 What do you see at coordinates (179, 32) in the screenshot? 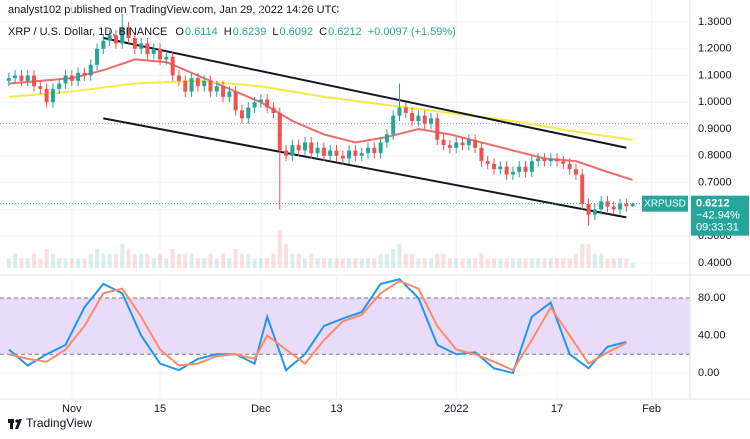
I see `ohlc-label: O` at bounding box center [179, 32].